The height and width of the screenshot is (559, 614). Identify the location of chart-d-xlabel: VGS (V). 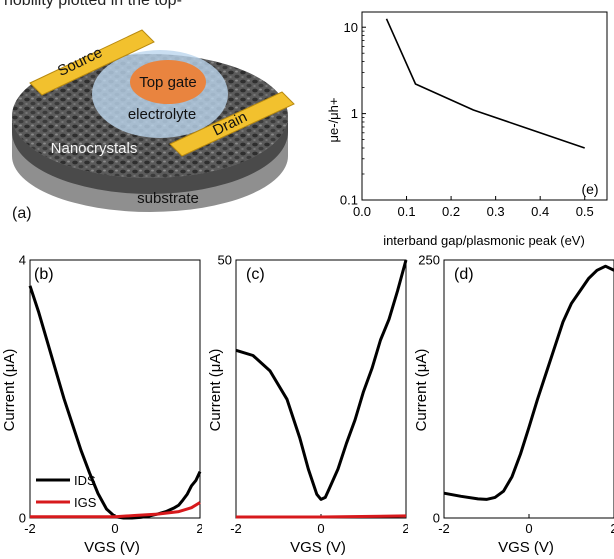
(526, 547).